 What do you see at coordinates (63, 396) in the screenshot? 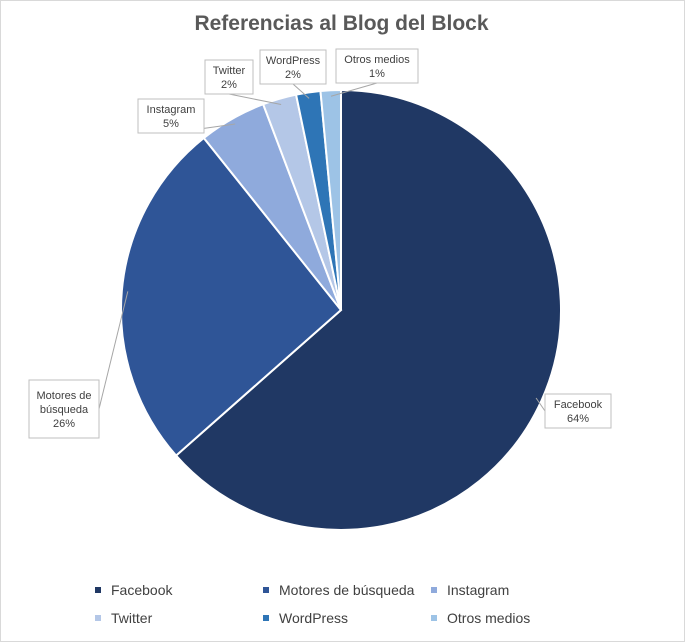
I see `data-label-2-1: Motores de` at bounding box center [63, 396].